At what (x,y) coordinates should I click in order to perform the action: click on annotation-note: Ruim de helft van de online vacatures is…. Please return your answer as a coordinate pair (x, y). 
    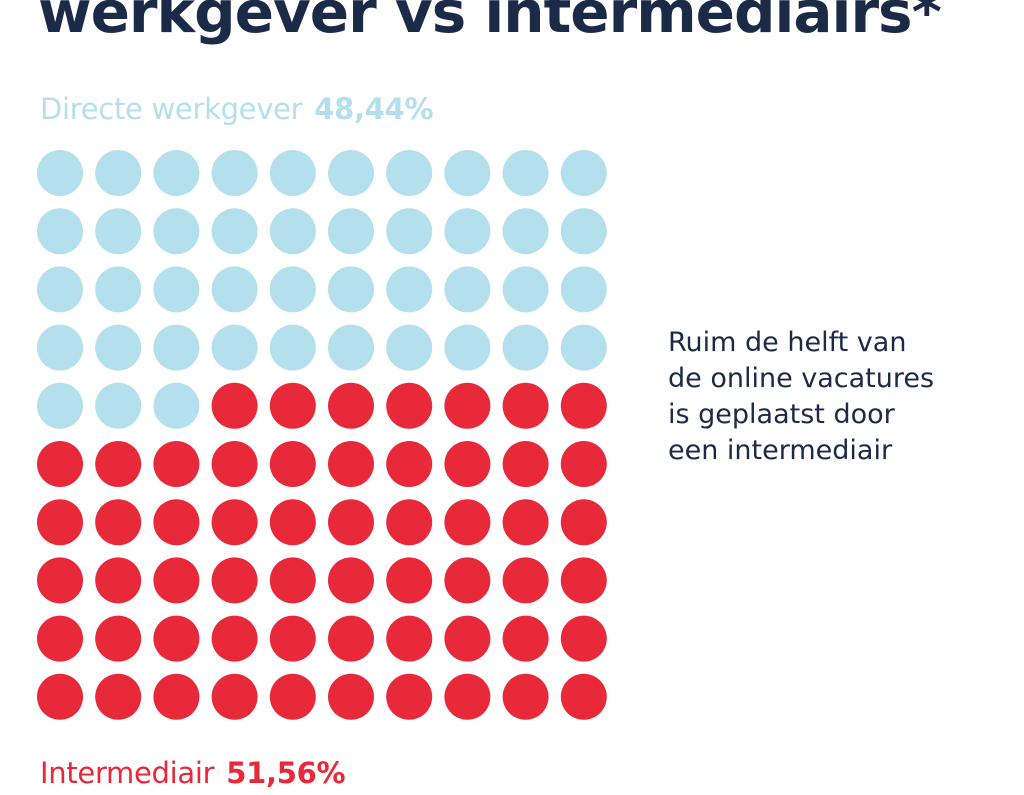
    Looking at the image, I should click on (828, 397).